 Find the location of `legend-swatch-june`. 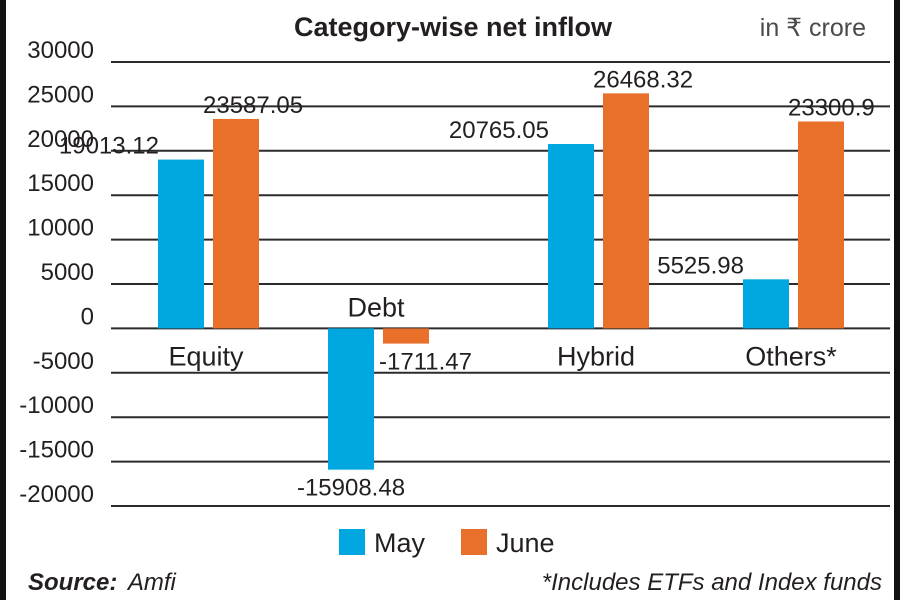

legend-swatch-june is located at coordinates (474, 542).